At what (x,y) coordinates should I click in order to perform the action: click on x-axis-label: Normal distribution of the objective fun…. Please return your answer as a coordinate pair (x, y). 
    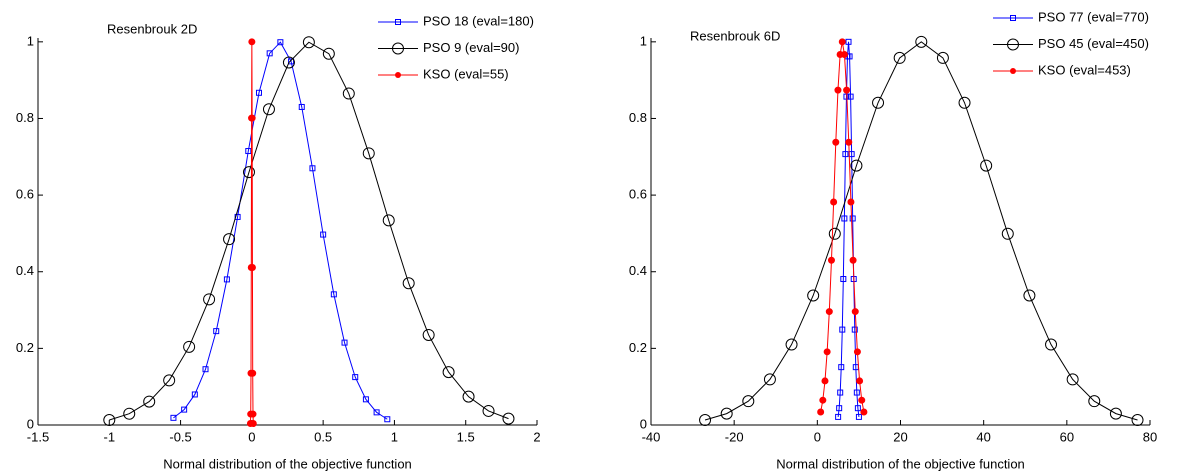
    Looking at the image, I should click on (900, 463).